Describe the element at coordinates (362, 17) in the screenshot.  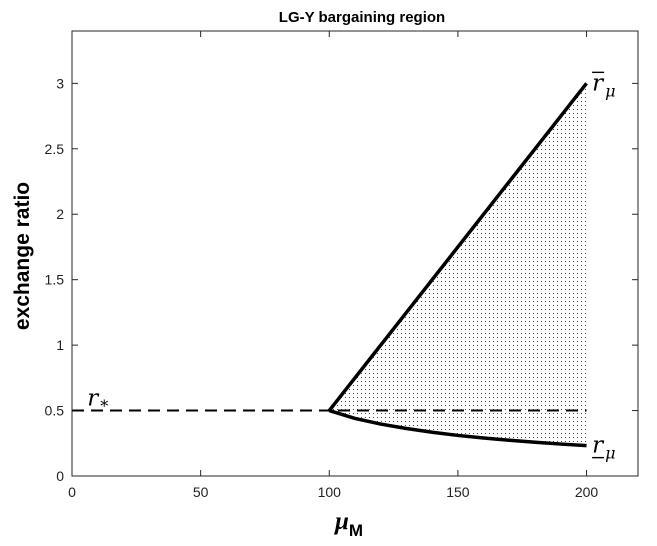
I see `chart-title: LG-Y bargaining region` at that location.